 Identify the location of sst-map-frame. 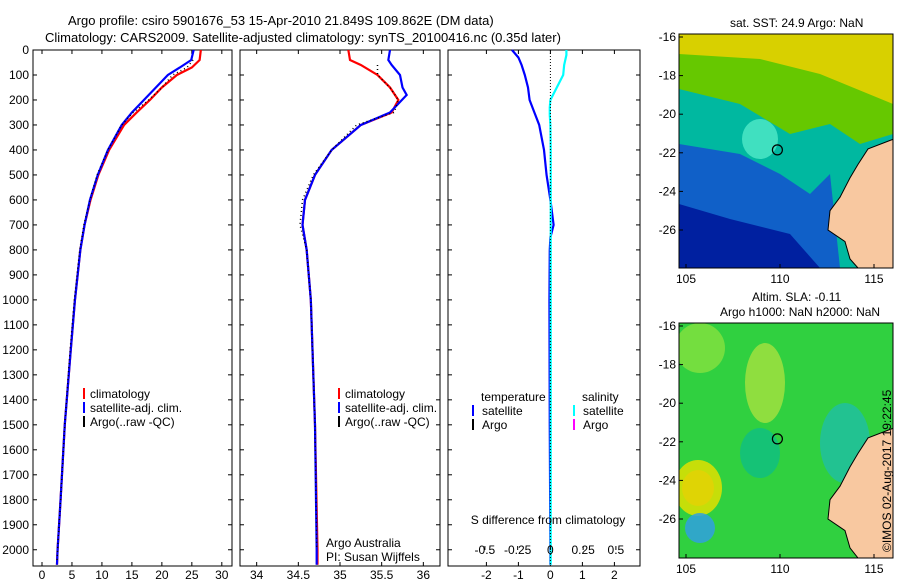
(786, 151).